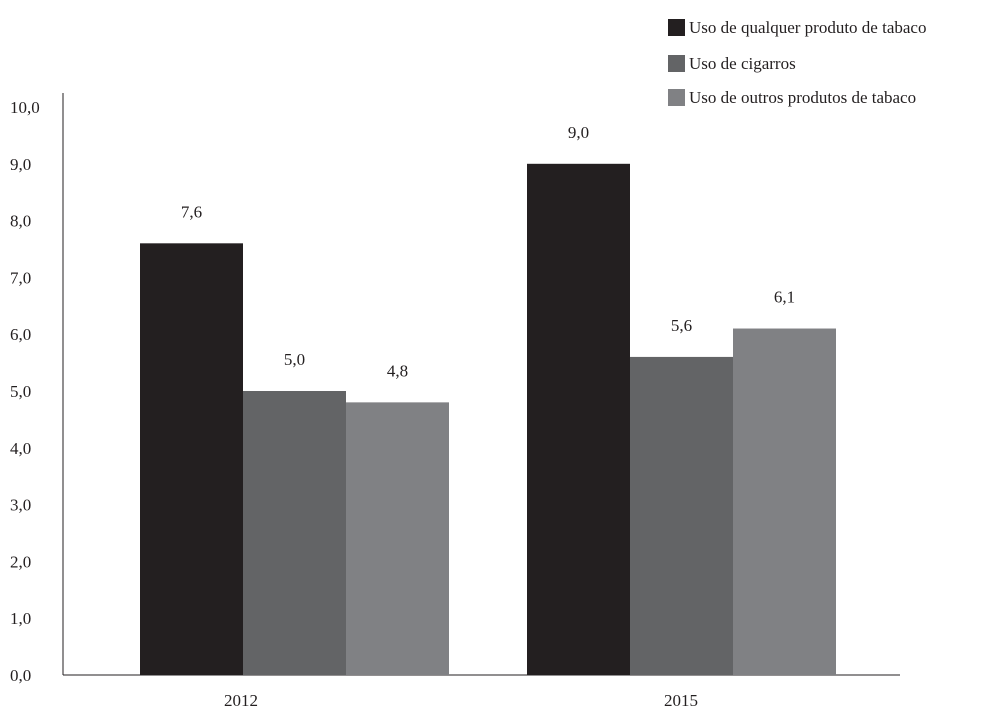 This screenshot has height=707, width=994. Describe the element at coordinates (578, 132) in the screenshot. I see `data-label: 9,0` at that location.